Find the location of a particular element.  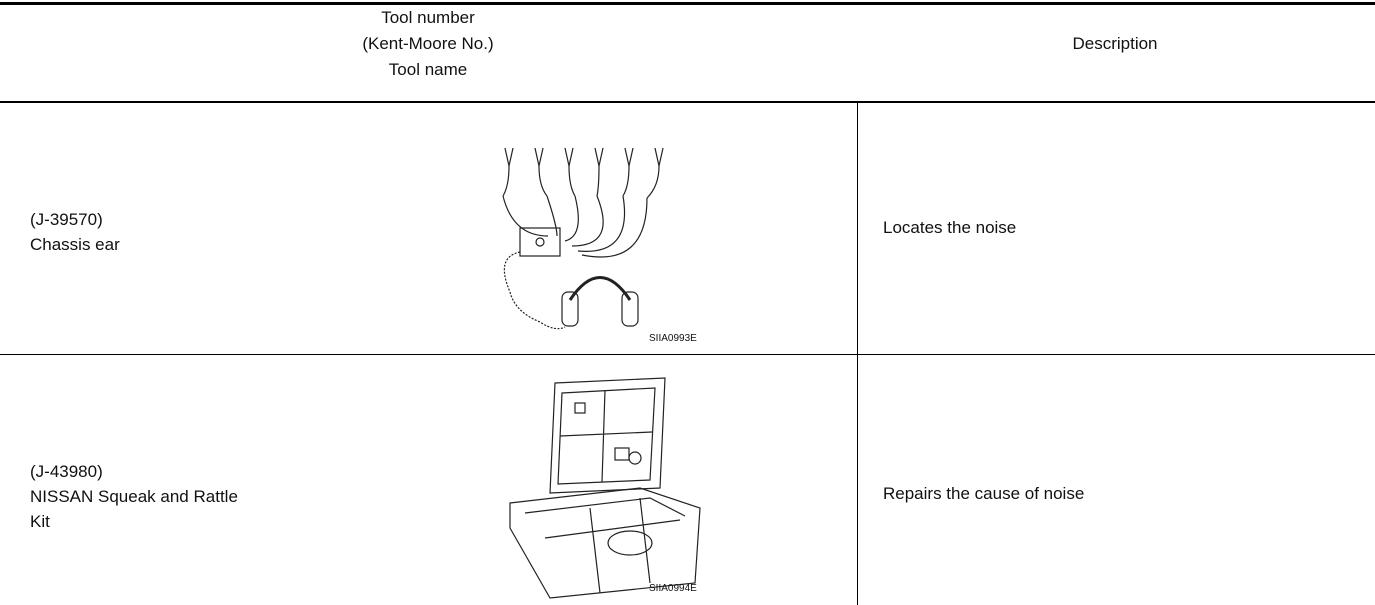

column-rule is located at coordinates (857, 354).